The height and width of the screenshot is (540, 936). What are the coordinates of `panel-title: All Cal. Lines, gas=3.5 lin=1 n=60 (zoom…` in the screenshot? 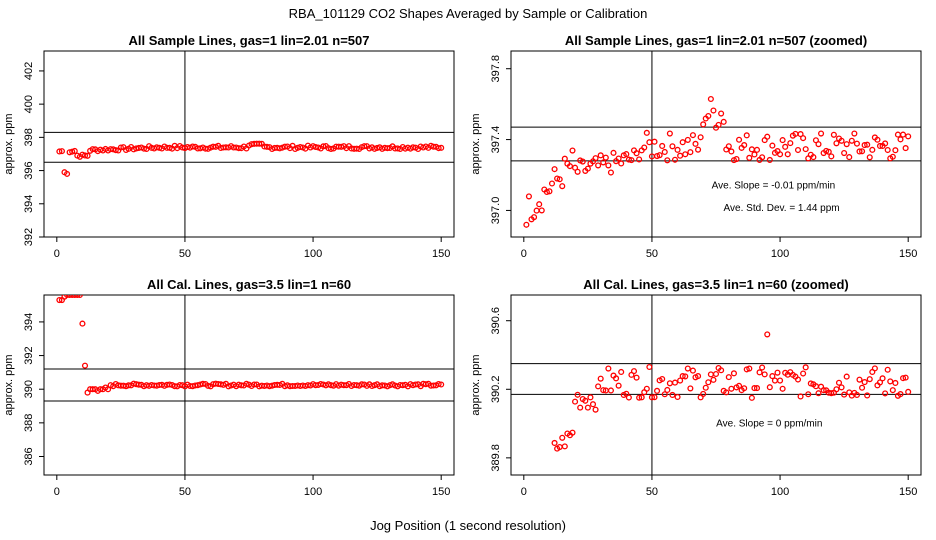 It's located at (716, 284).